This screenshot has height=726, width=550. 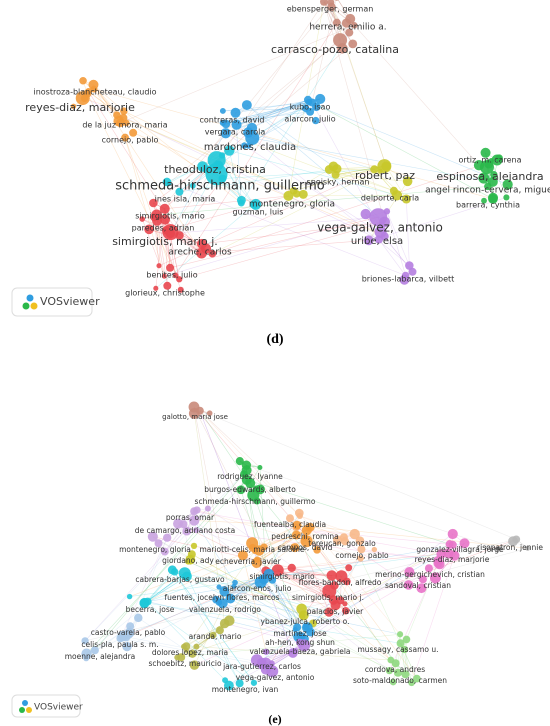 I want to click on node-label: barrera, cynthia, so click(x=488, y=205).